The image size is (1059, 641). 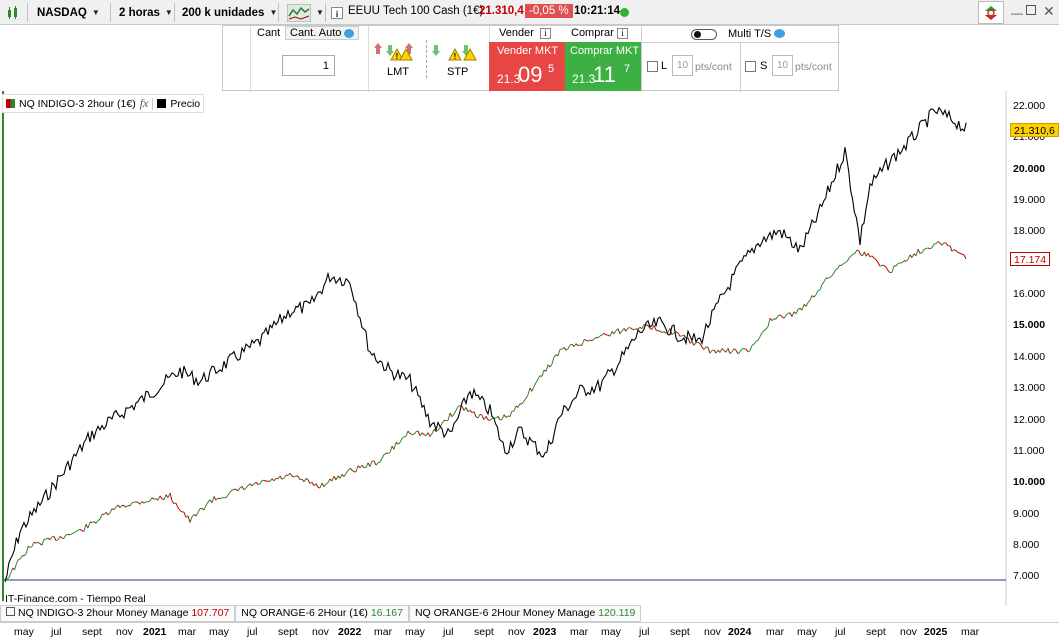 What do you see at coordinates (77, 103) in the screenshot?
I see `legend-series-name: NQ INDIGO-3 2hour (1€)` at bounding box center [77, 103].